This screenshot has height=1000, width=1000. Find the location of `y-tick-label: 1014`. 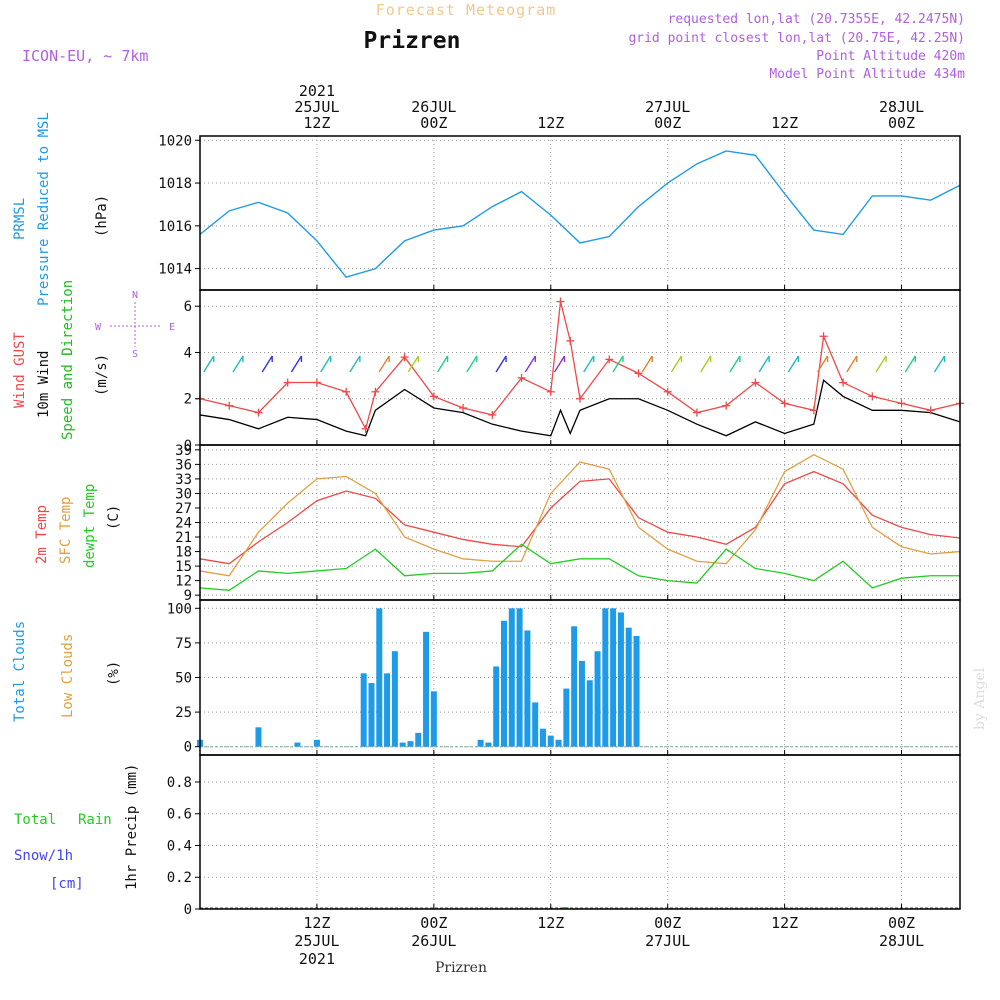

y-tick-label: 1014 is located at coordinates (175, 270).